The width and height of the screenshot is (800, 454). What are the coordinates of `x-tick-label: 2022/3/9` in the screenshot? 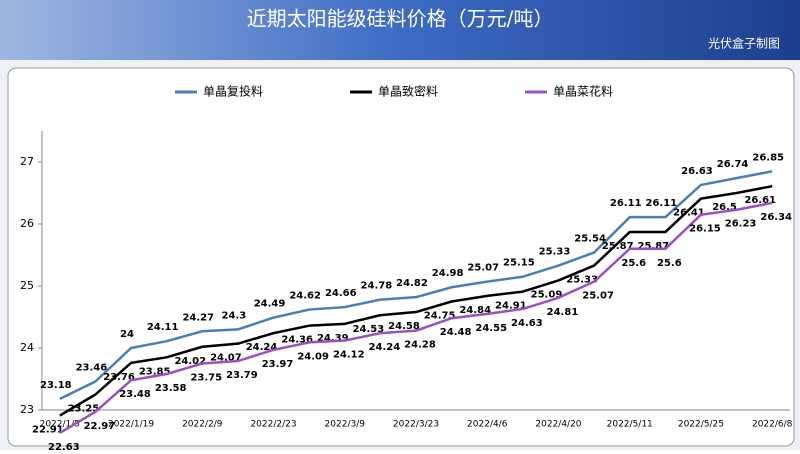 It's located at (345, 425).